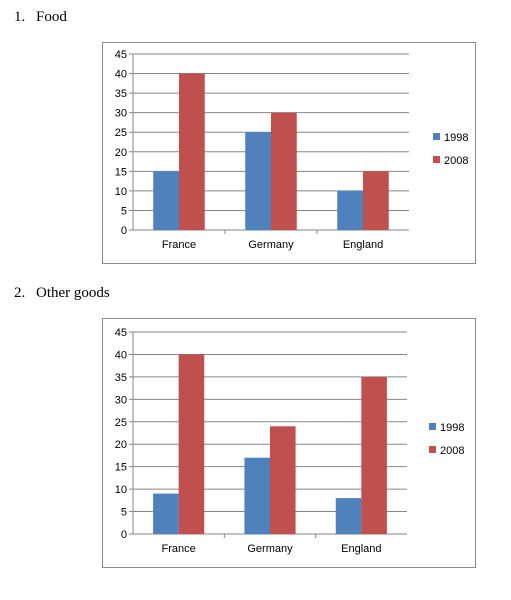  I want to click on section-title: Other goods, so click(73, 293).